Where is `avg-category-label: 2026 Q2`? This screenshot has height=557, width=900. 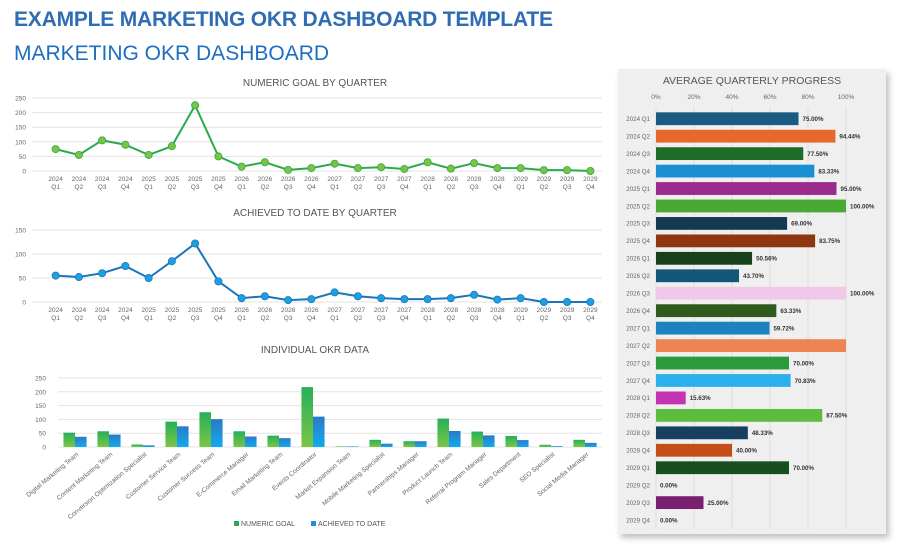
avg-category-label: 2026 Q2 is located at coordinates (638, 276).